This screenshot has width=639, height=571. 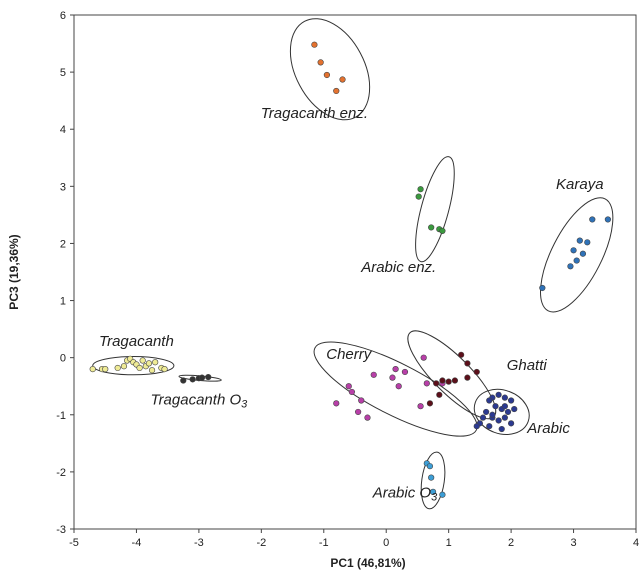 What do you see at coordinates (449, 543) in the screenshot?
I see `x-tick-label: 1` at bounding box center [449, 543].